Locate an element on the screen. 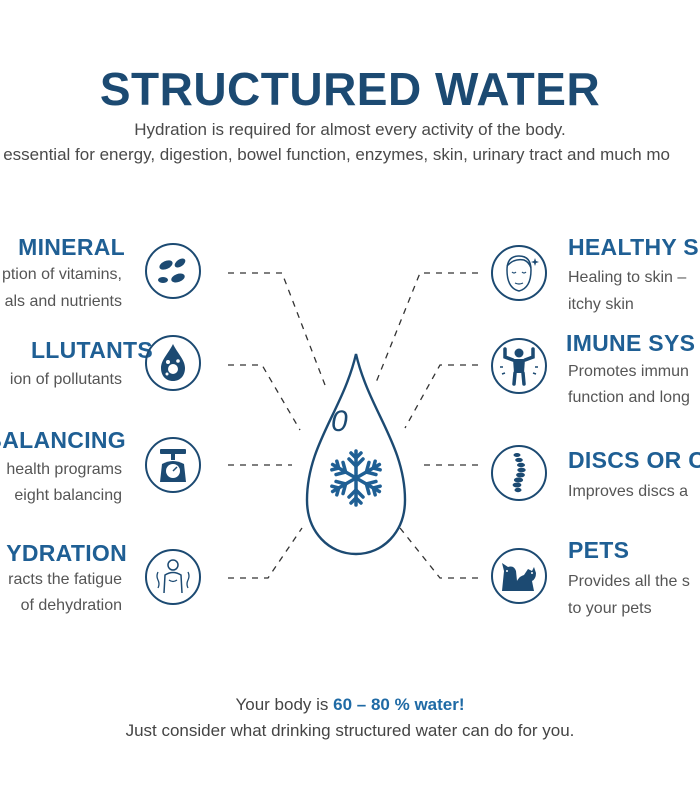 The height and width of the screenshot is (785, 700). water-drop-icon is located at coordinates (356, 454).